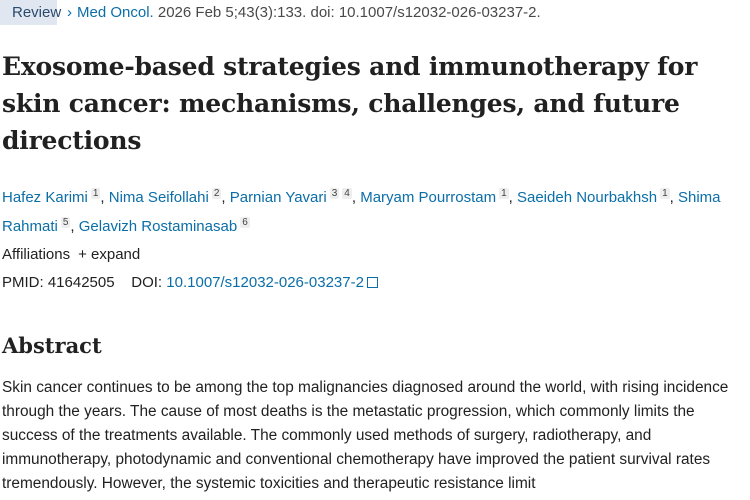  What do you see at coordinates (334, 193) in the screenshot?
I see `affiliation-ref: 3` at bounding box center [334, 193].